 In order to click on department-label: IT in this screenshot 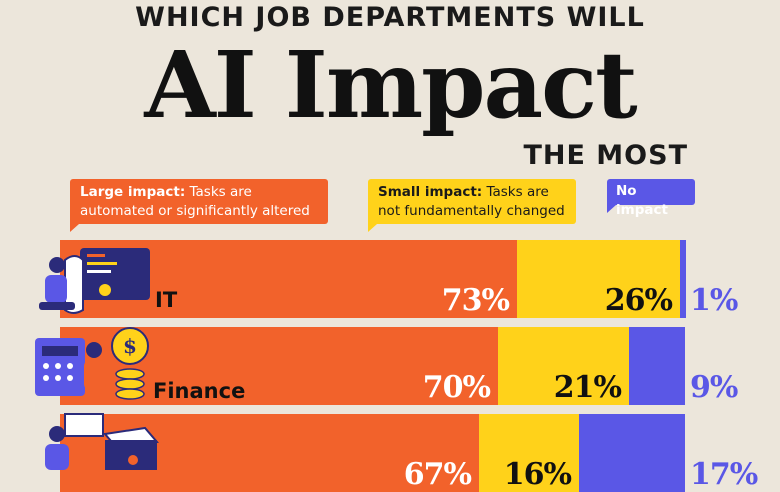, I will do `click(166, 300)`.